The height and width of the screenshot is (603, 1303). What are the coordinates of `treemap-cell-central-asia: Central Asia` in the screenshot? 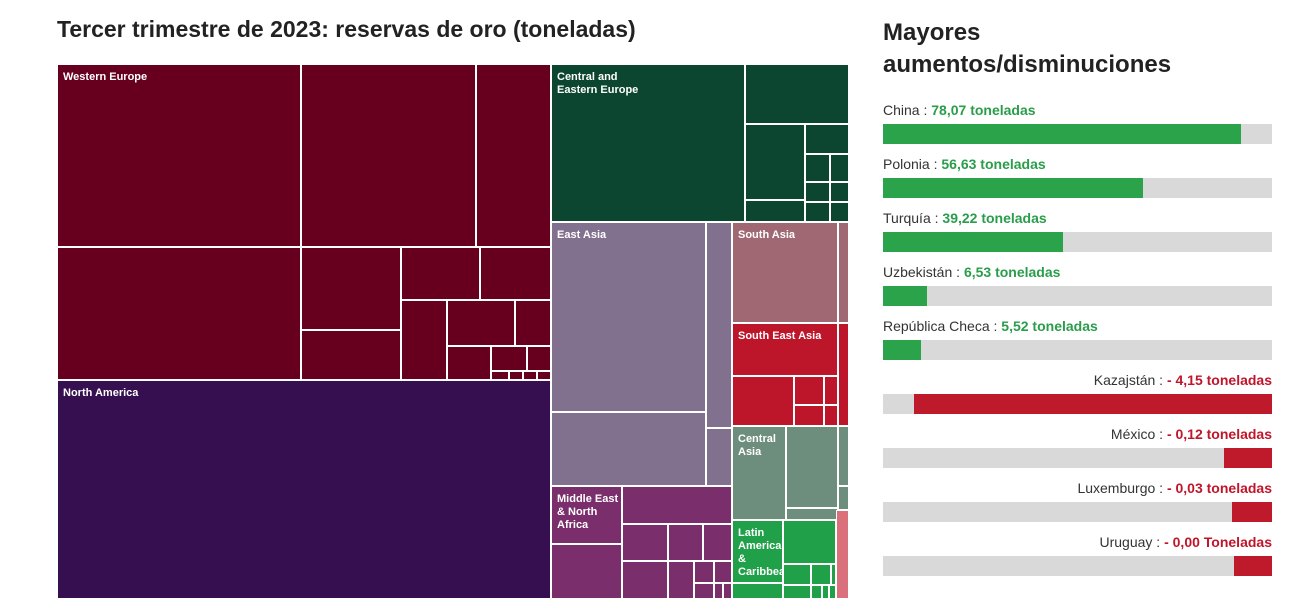 It's located at (759, 473).